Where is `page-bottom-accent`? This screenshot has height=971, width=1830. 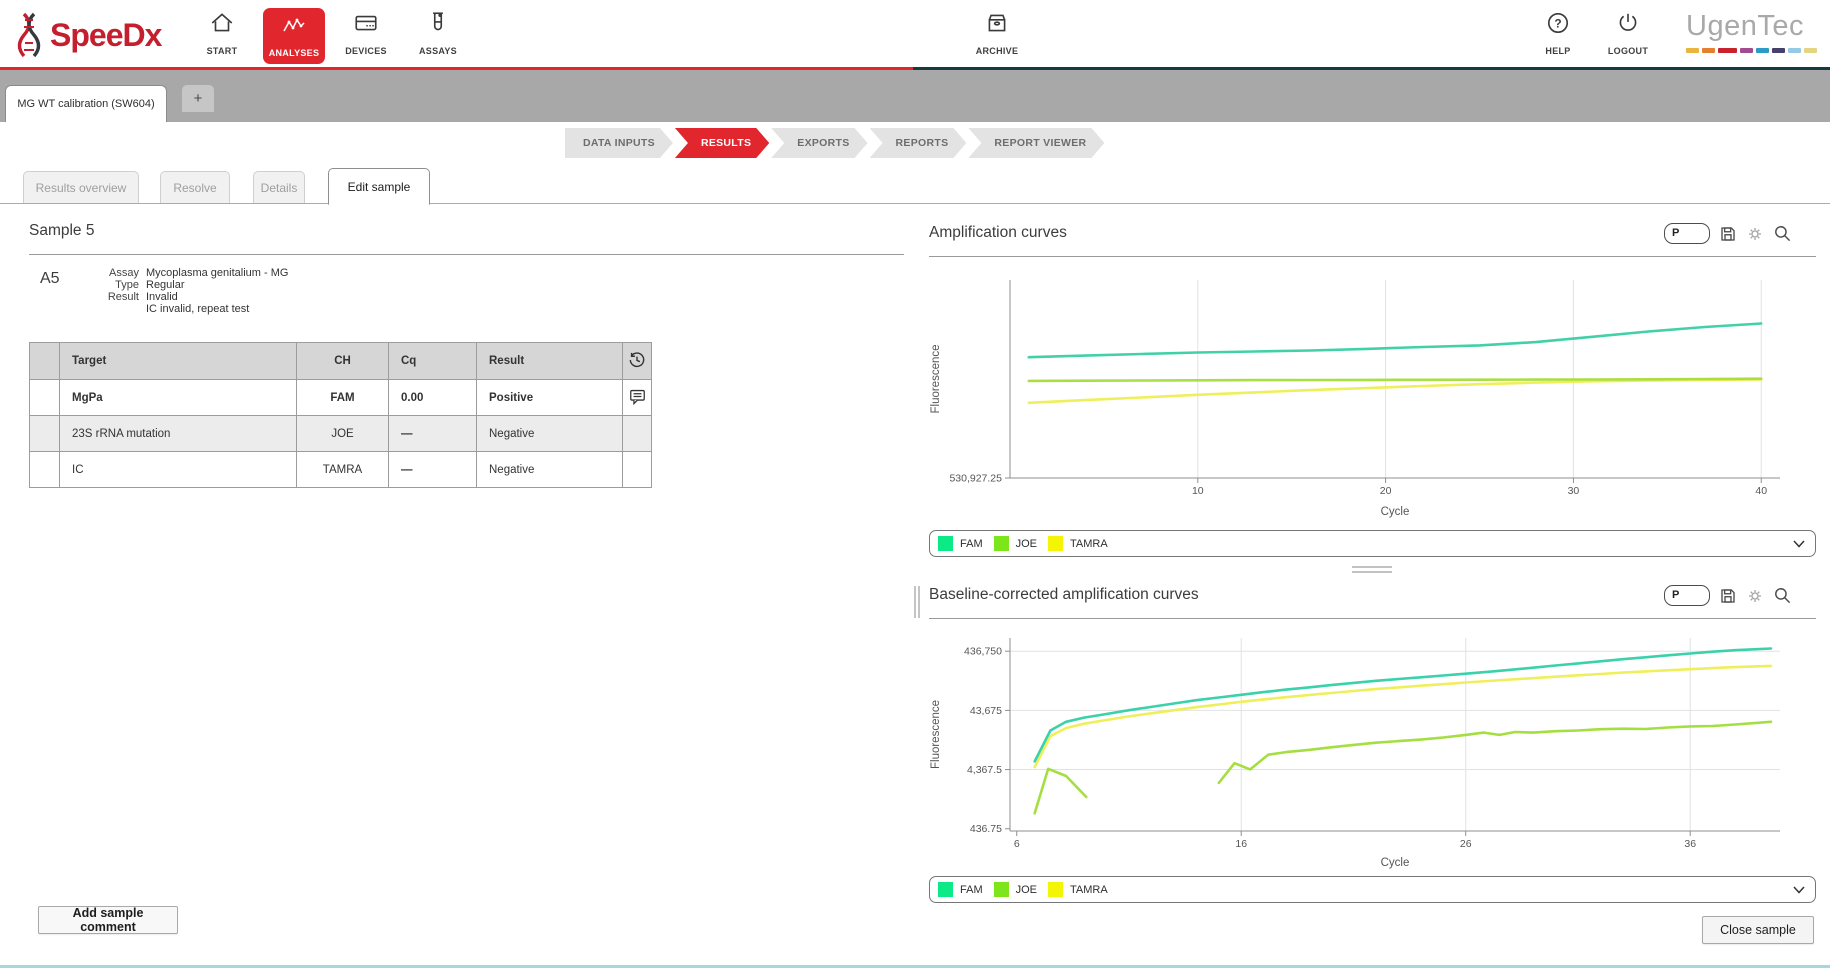 page-bottom-accent is located at coordinates (915, 966).